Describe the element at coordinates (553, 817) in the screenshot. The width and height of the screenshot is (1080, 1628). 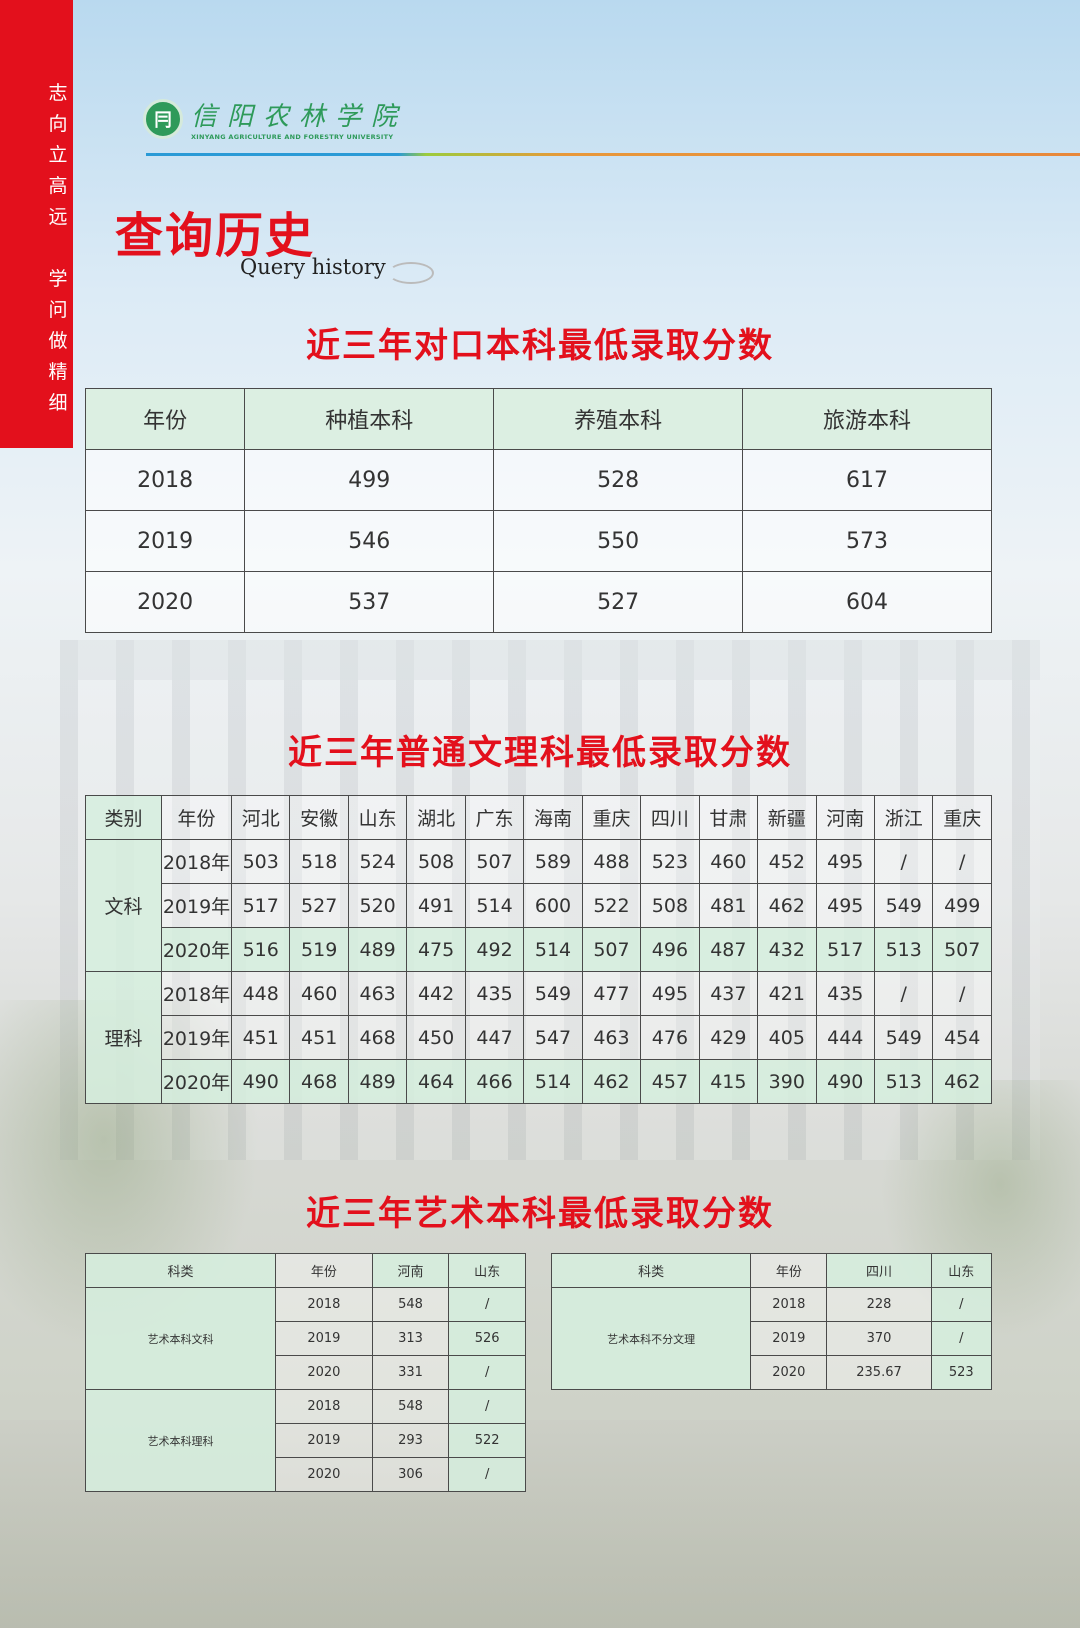
I see `column-header: 海南` at that location.